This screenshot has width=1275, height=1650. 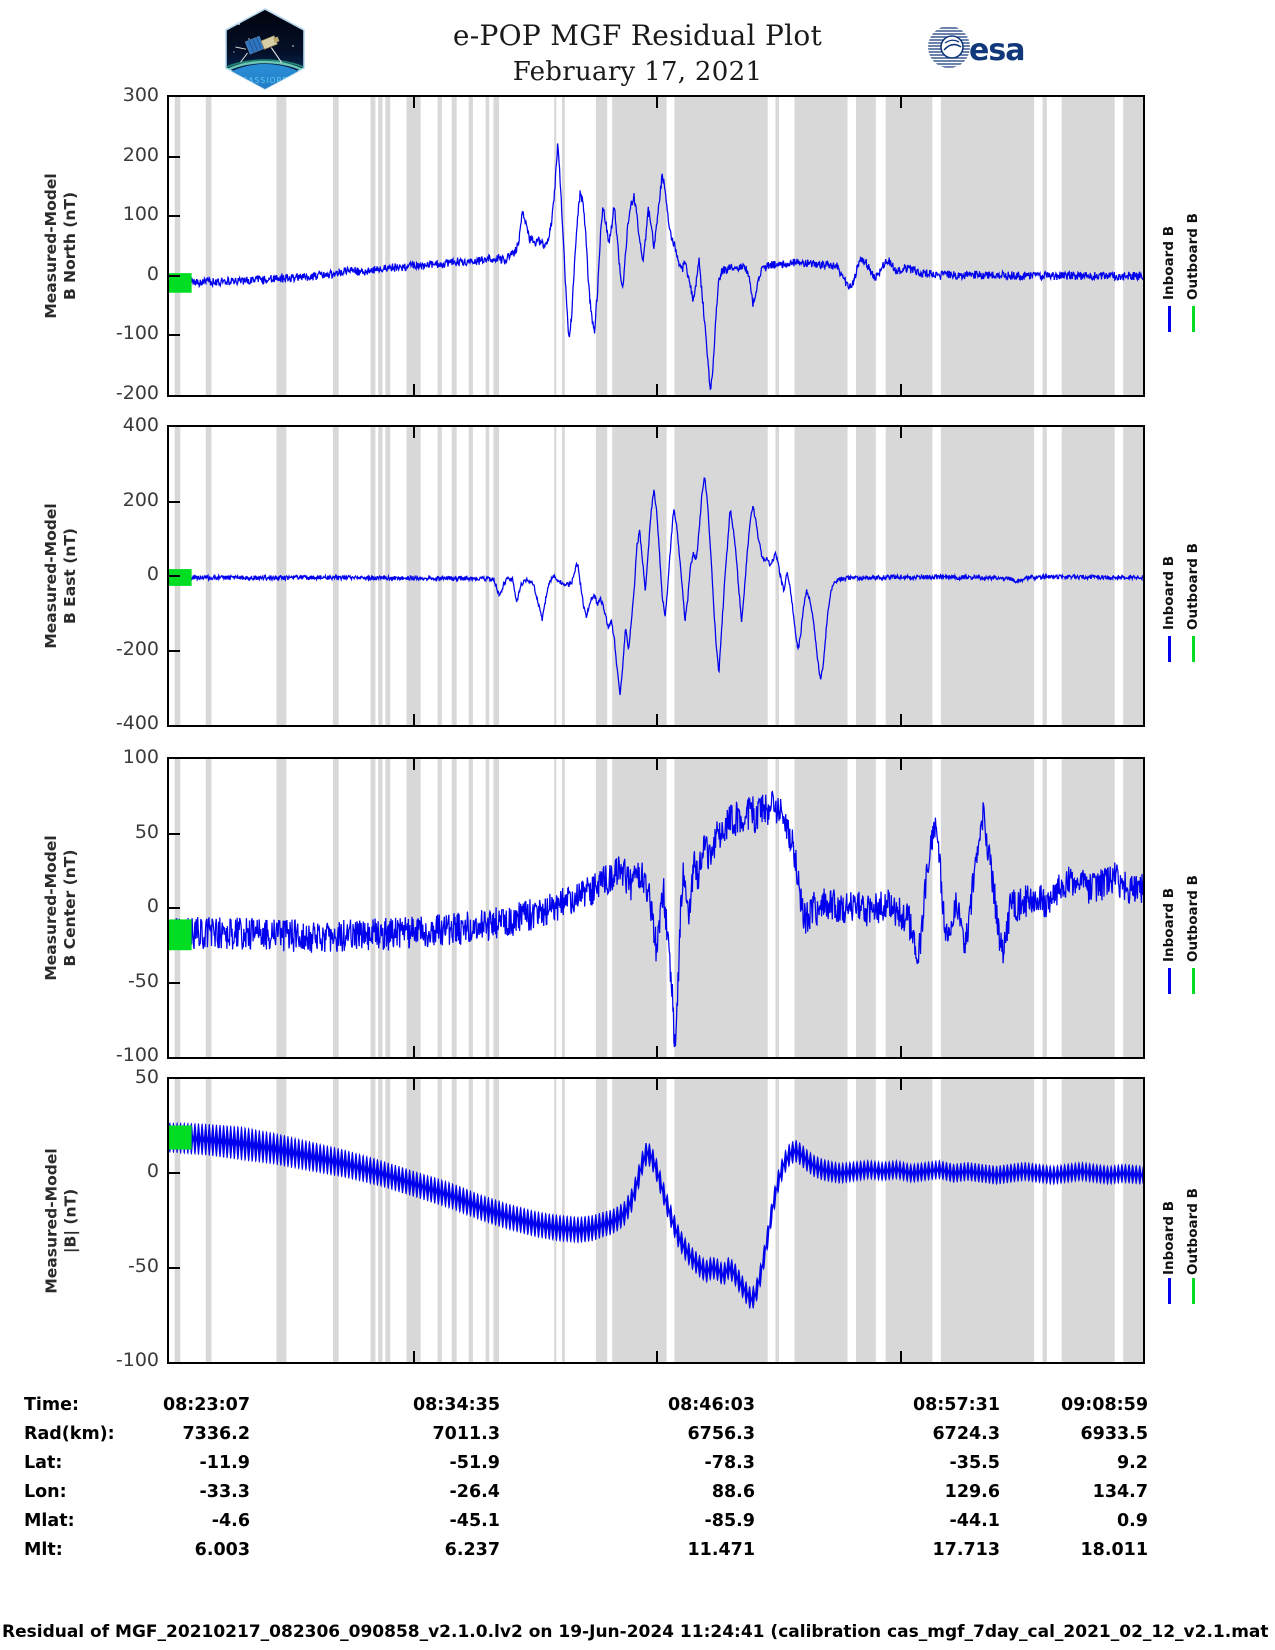 I want to click on trace-canvas-b-center, so click(x=656, y=908).